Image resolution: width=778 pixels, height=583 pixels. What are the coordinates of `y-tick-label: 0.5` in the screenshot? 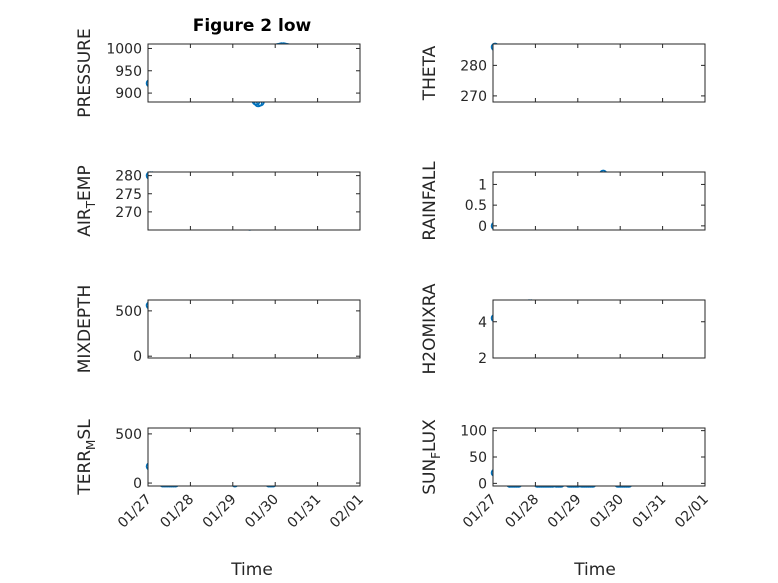 It's located at (476, 206).